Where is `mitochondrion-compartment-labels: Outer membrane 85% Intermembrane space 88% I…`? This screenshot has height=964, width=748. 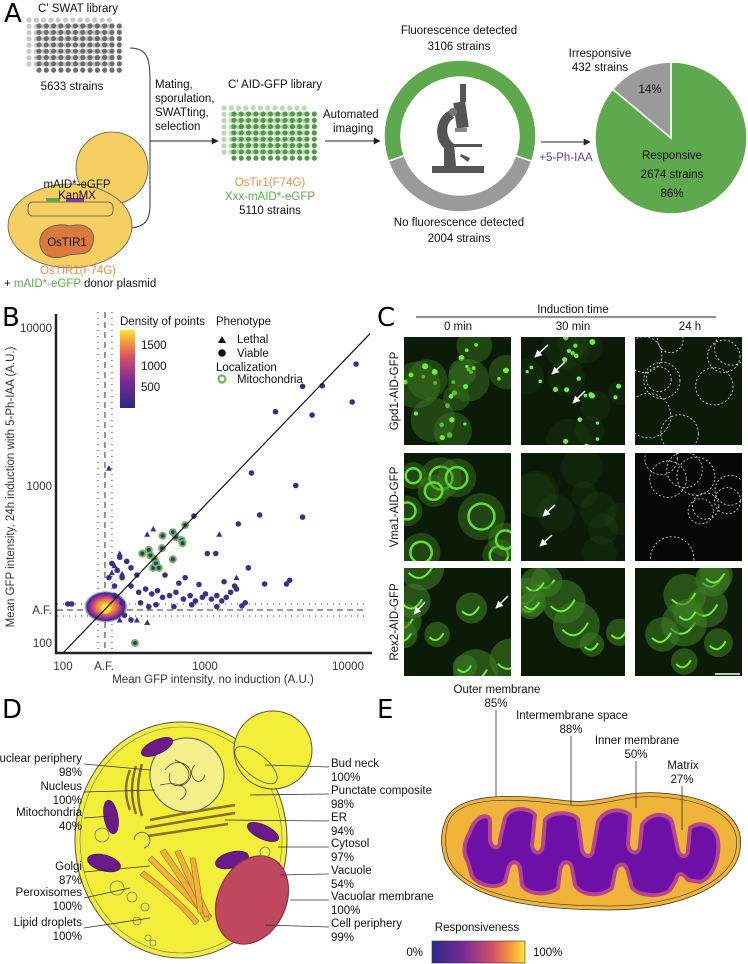
mitochondrion-compartment-labels: Outer membrane 85% Intermembrane space 88% I… is located at coordinates (576, 757).